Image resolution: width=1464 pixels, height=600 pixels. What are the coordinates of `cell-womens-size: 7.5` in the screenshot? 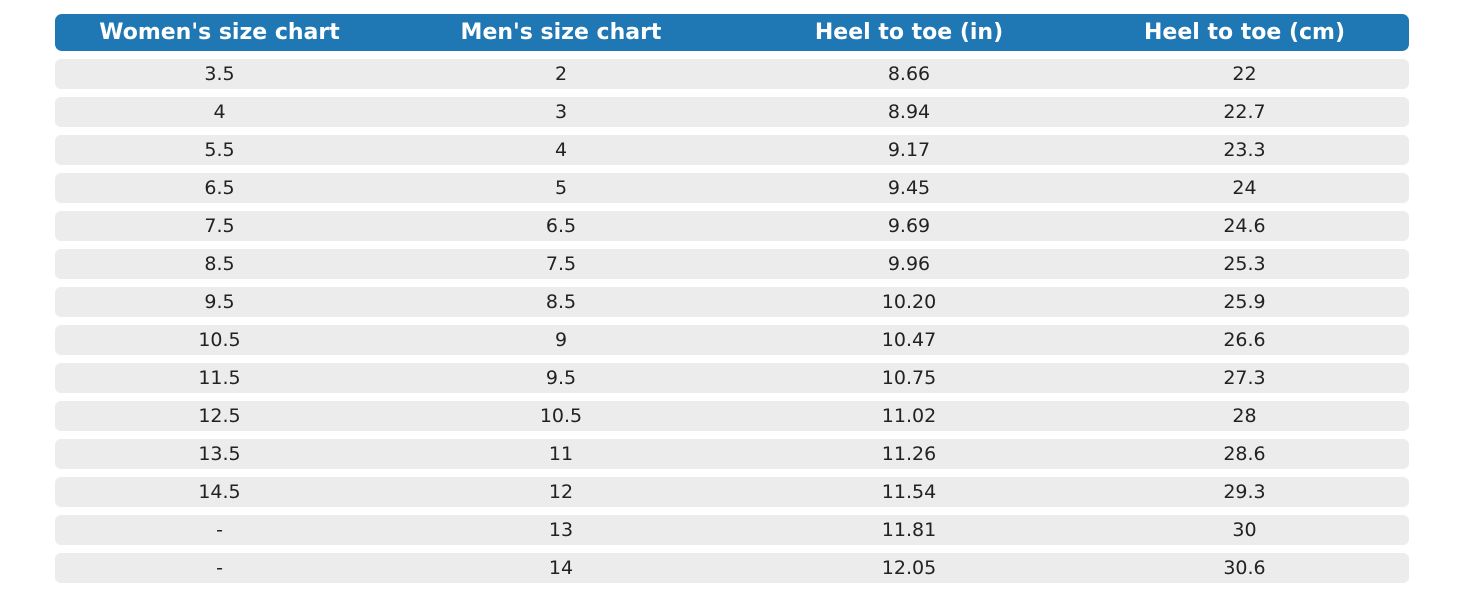 It's located at (219, 226).